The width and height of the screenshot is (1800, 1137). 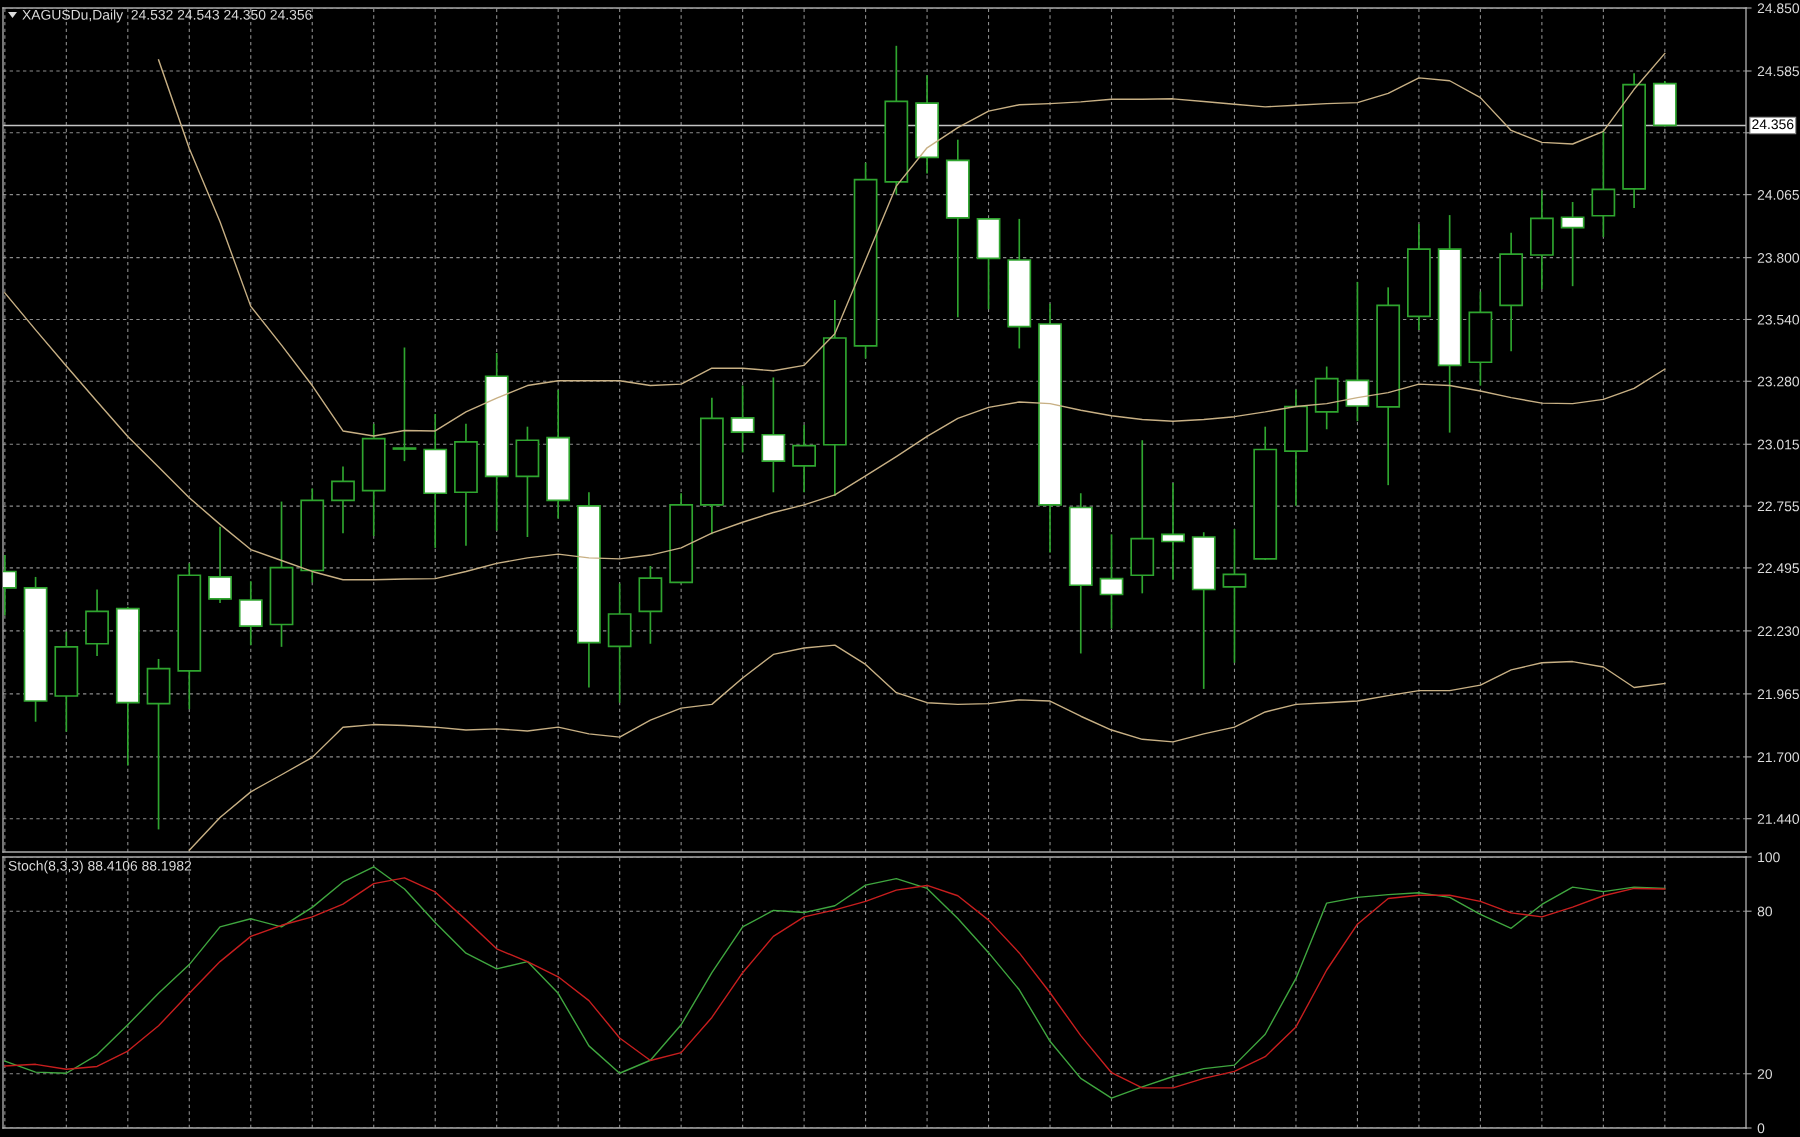 I want to click on y-tick-label: 23.015, so click(x=1778, y=444).